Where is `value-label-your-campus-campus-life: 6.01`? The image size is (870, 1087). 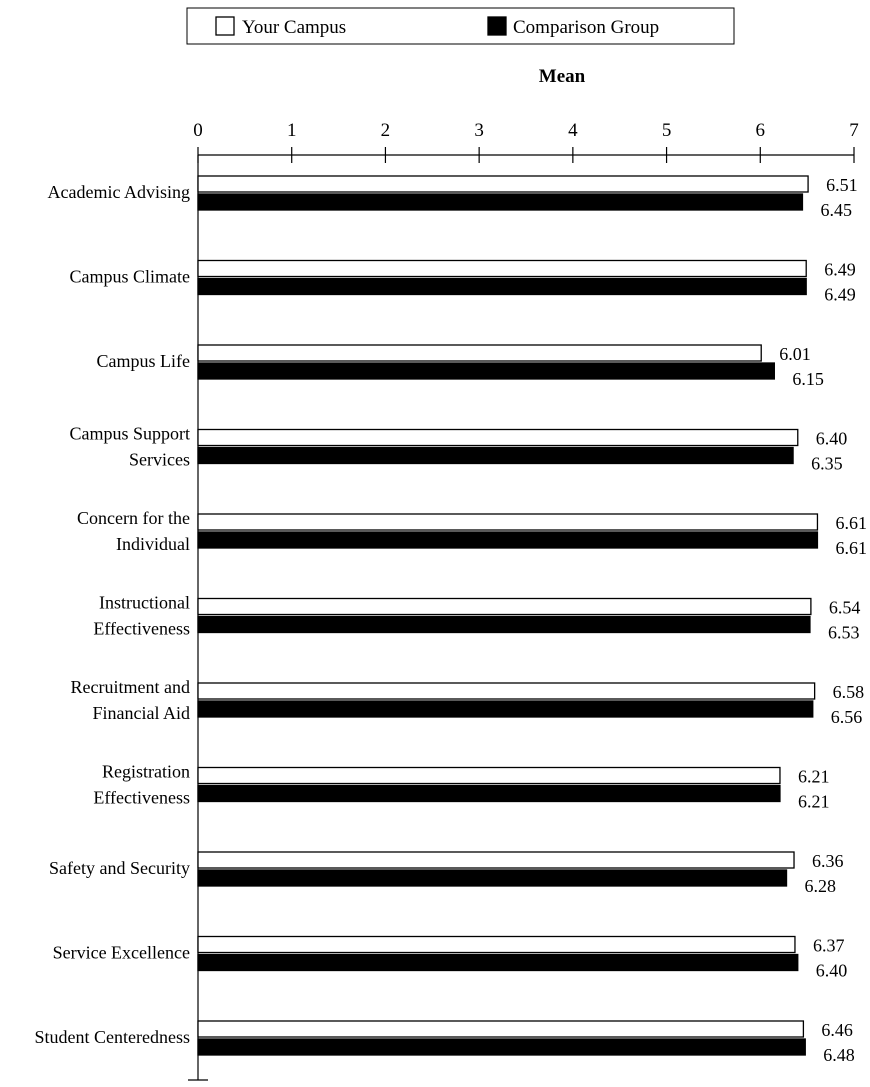
value-label-your-campus-campus-life: 6.01 is located at coordinates (795, 354).